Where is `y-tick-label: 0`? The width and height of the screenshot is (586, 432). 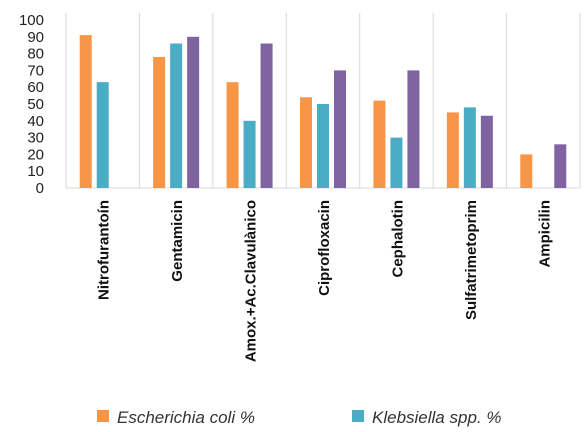
y-tick-label: 0 is located at coordinates (40, 188).